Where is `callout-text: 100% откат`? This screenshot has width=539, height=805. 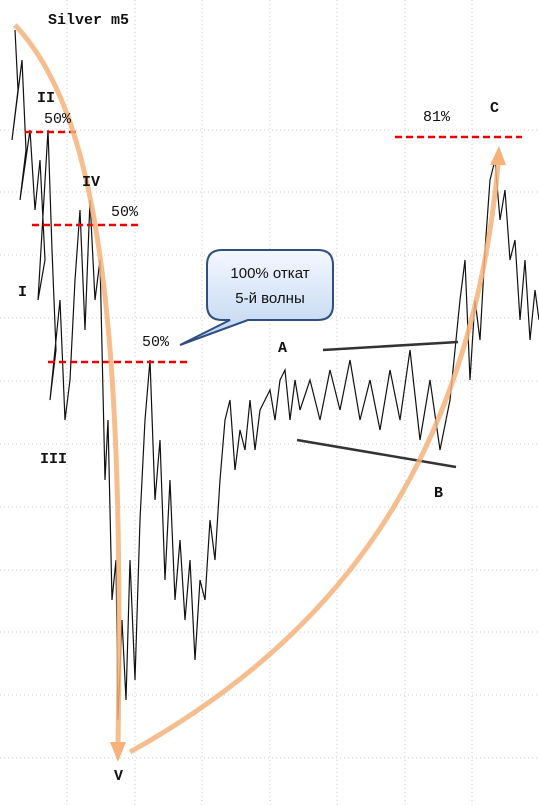
callout-text: 100% откат is located at coordinates (269, 273).